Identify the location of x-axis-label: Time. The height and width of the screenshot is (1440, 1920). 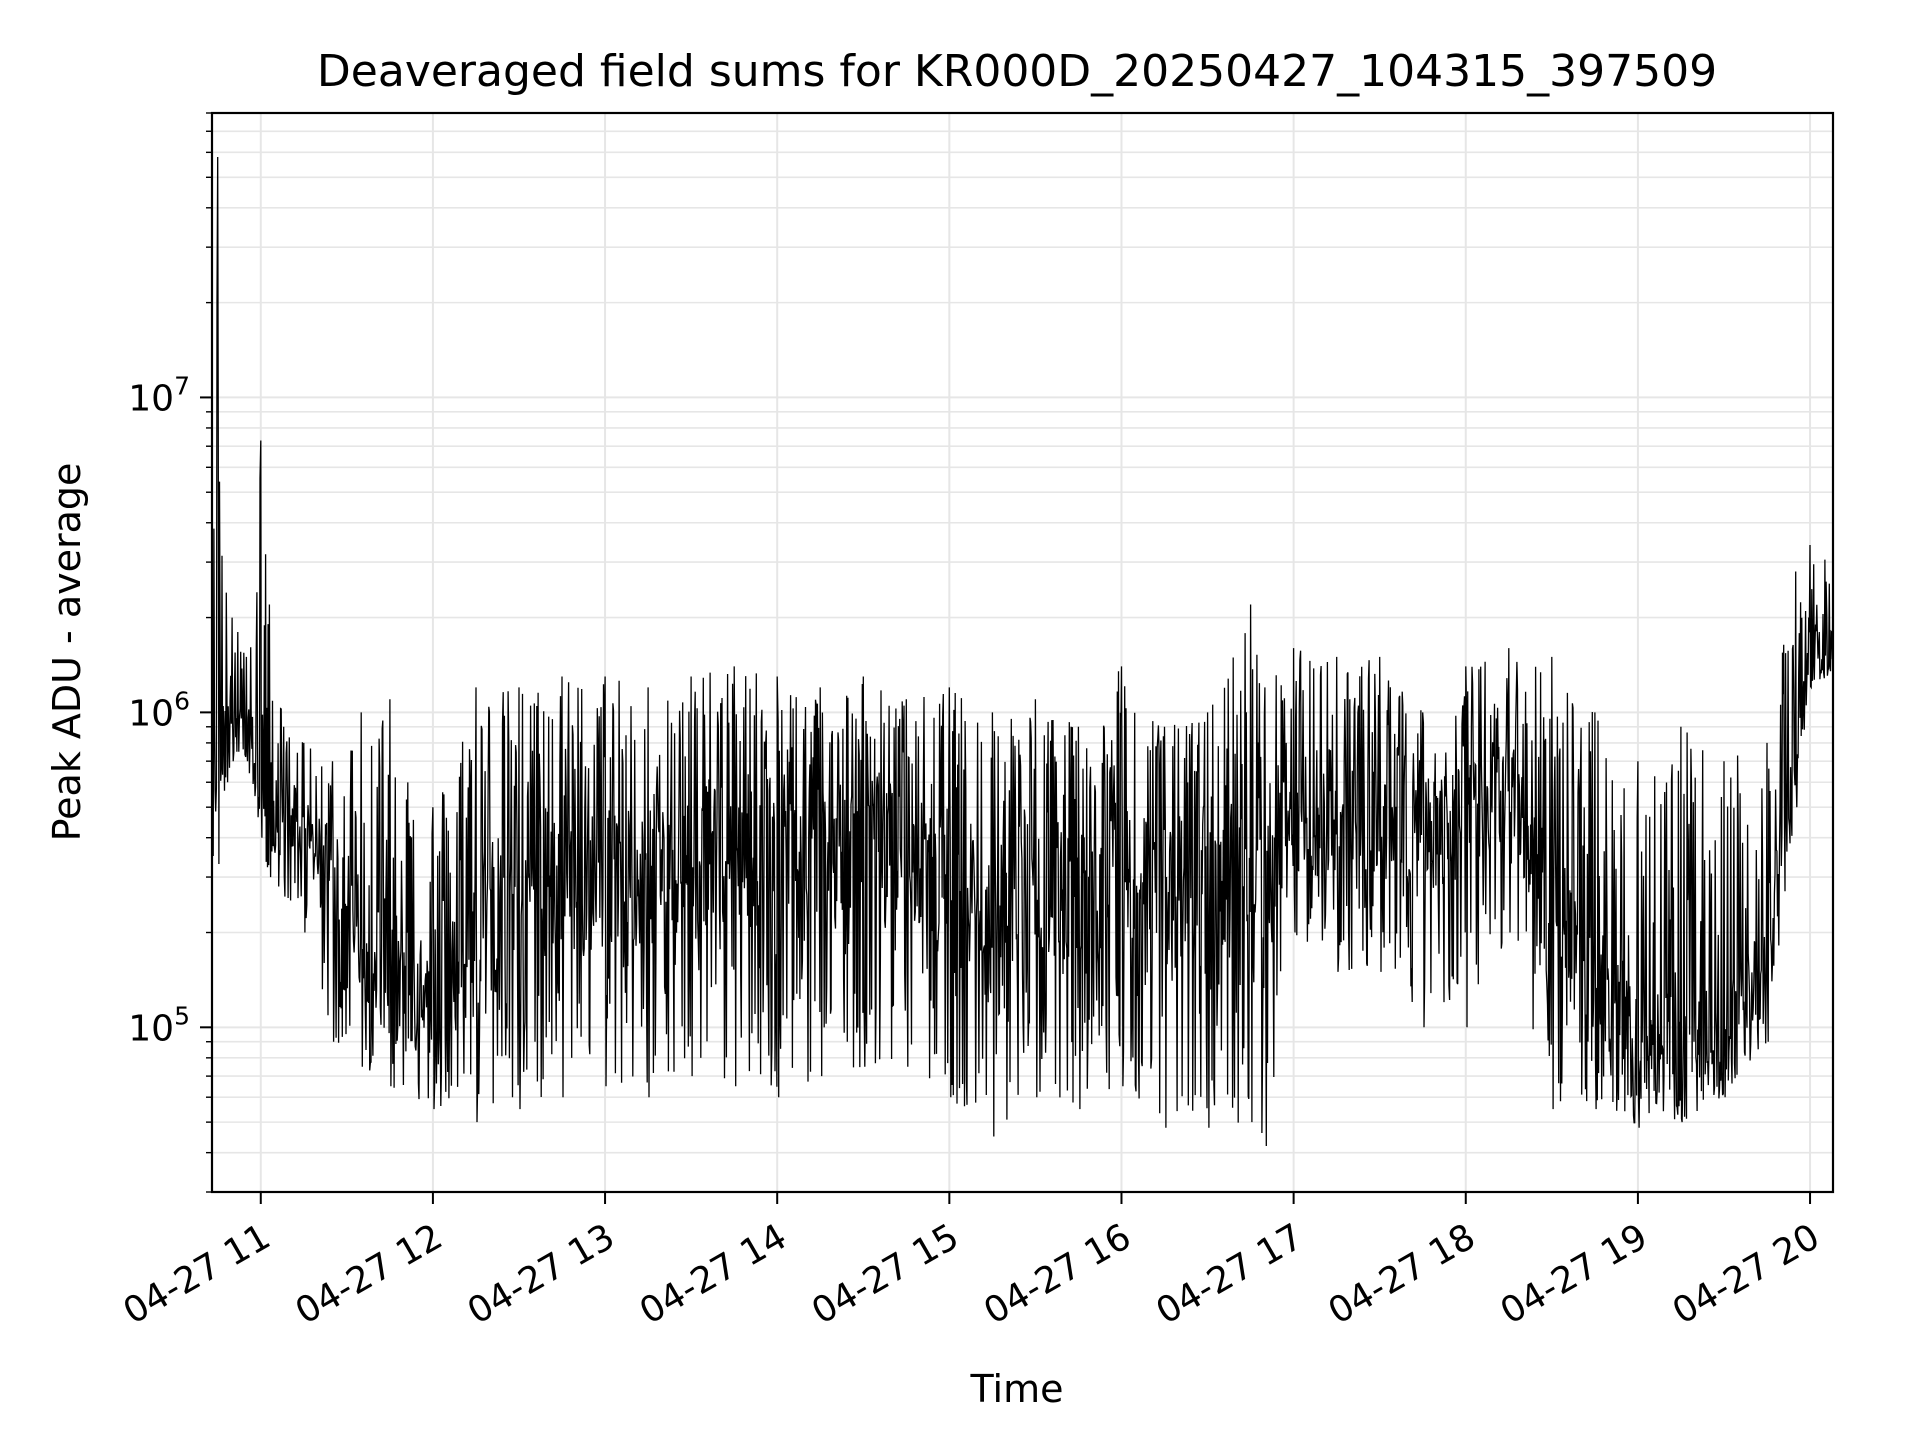
(1017, 1389).